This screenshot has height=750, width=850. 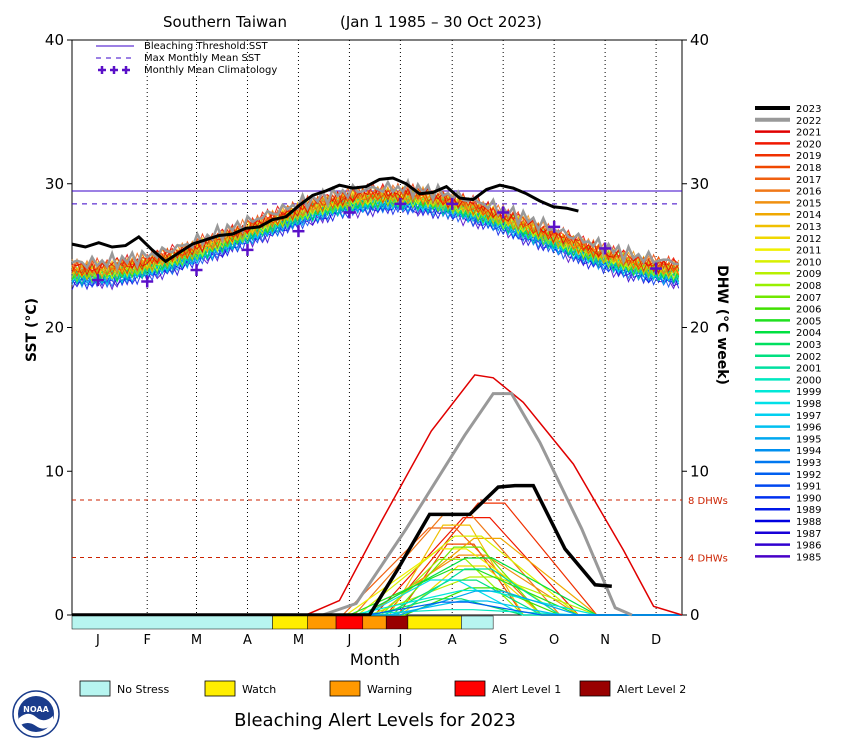 What do you see at coordinates (375, 720) in the screenshot?
I see `footer-title: Bleaching Alert Levels for 2023` at bounding box center [375, 720].